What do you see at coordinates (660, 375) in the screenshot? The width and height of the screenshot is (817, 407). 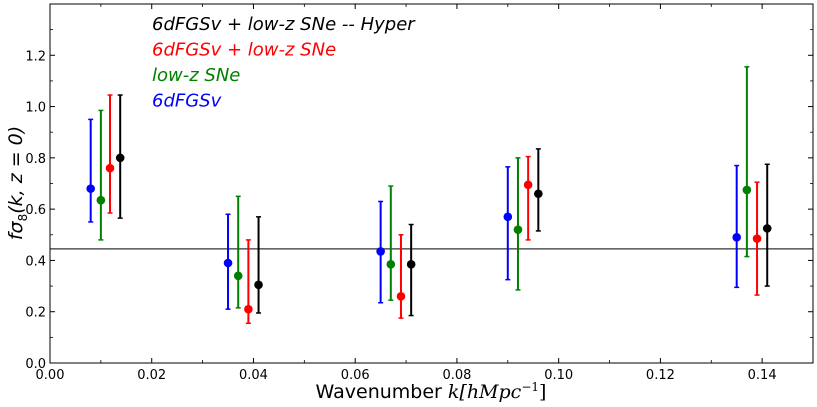 I see `x-tick-label-6: 0.12` at bounding box center [660, 375].